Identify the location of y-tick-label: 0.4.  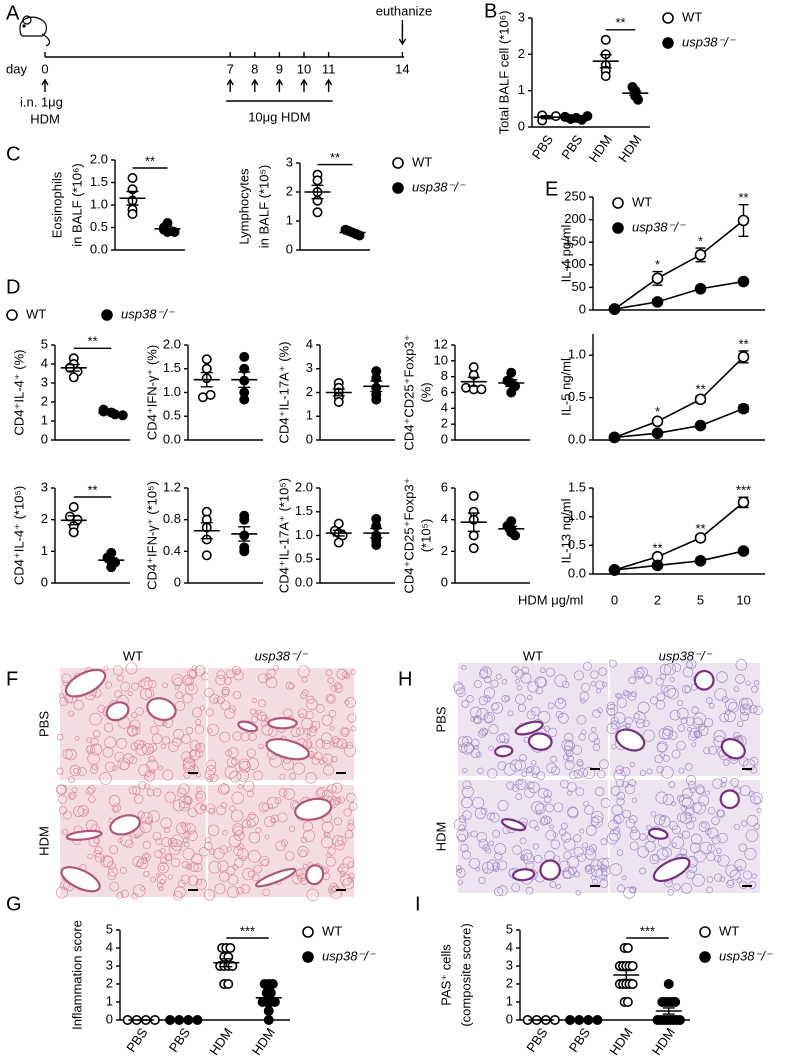
(172, 550).